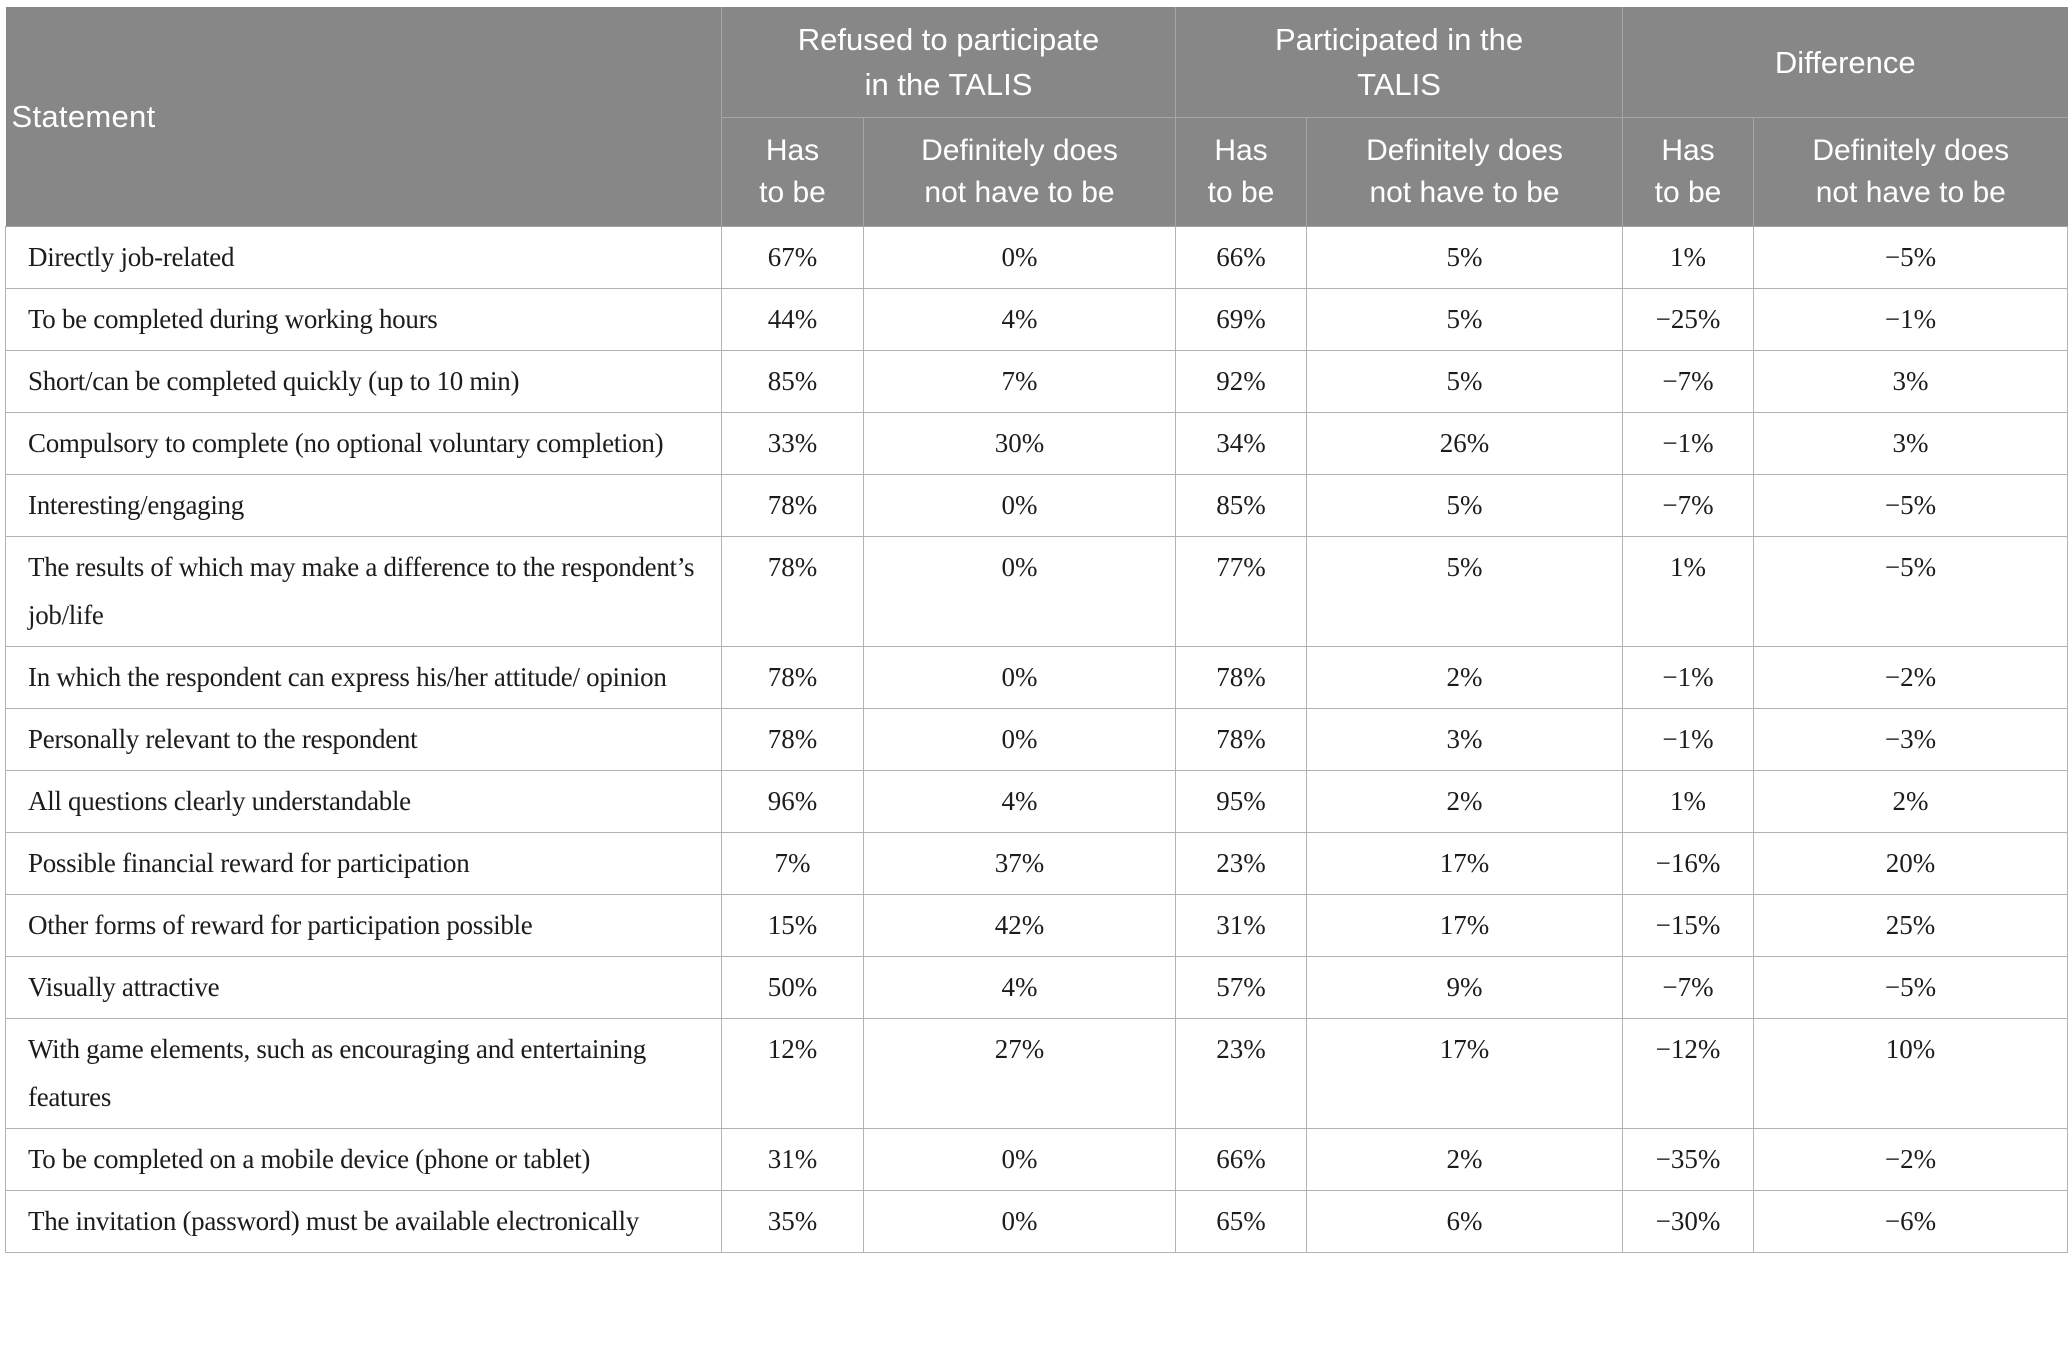 This screenshot has height=1370, width=2072. What do you see at coordinates (1241, 591) in the screenshot?
I see `value-cell-participated-has-to-be: 77%` at bounding box center [1241, 591].